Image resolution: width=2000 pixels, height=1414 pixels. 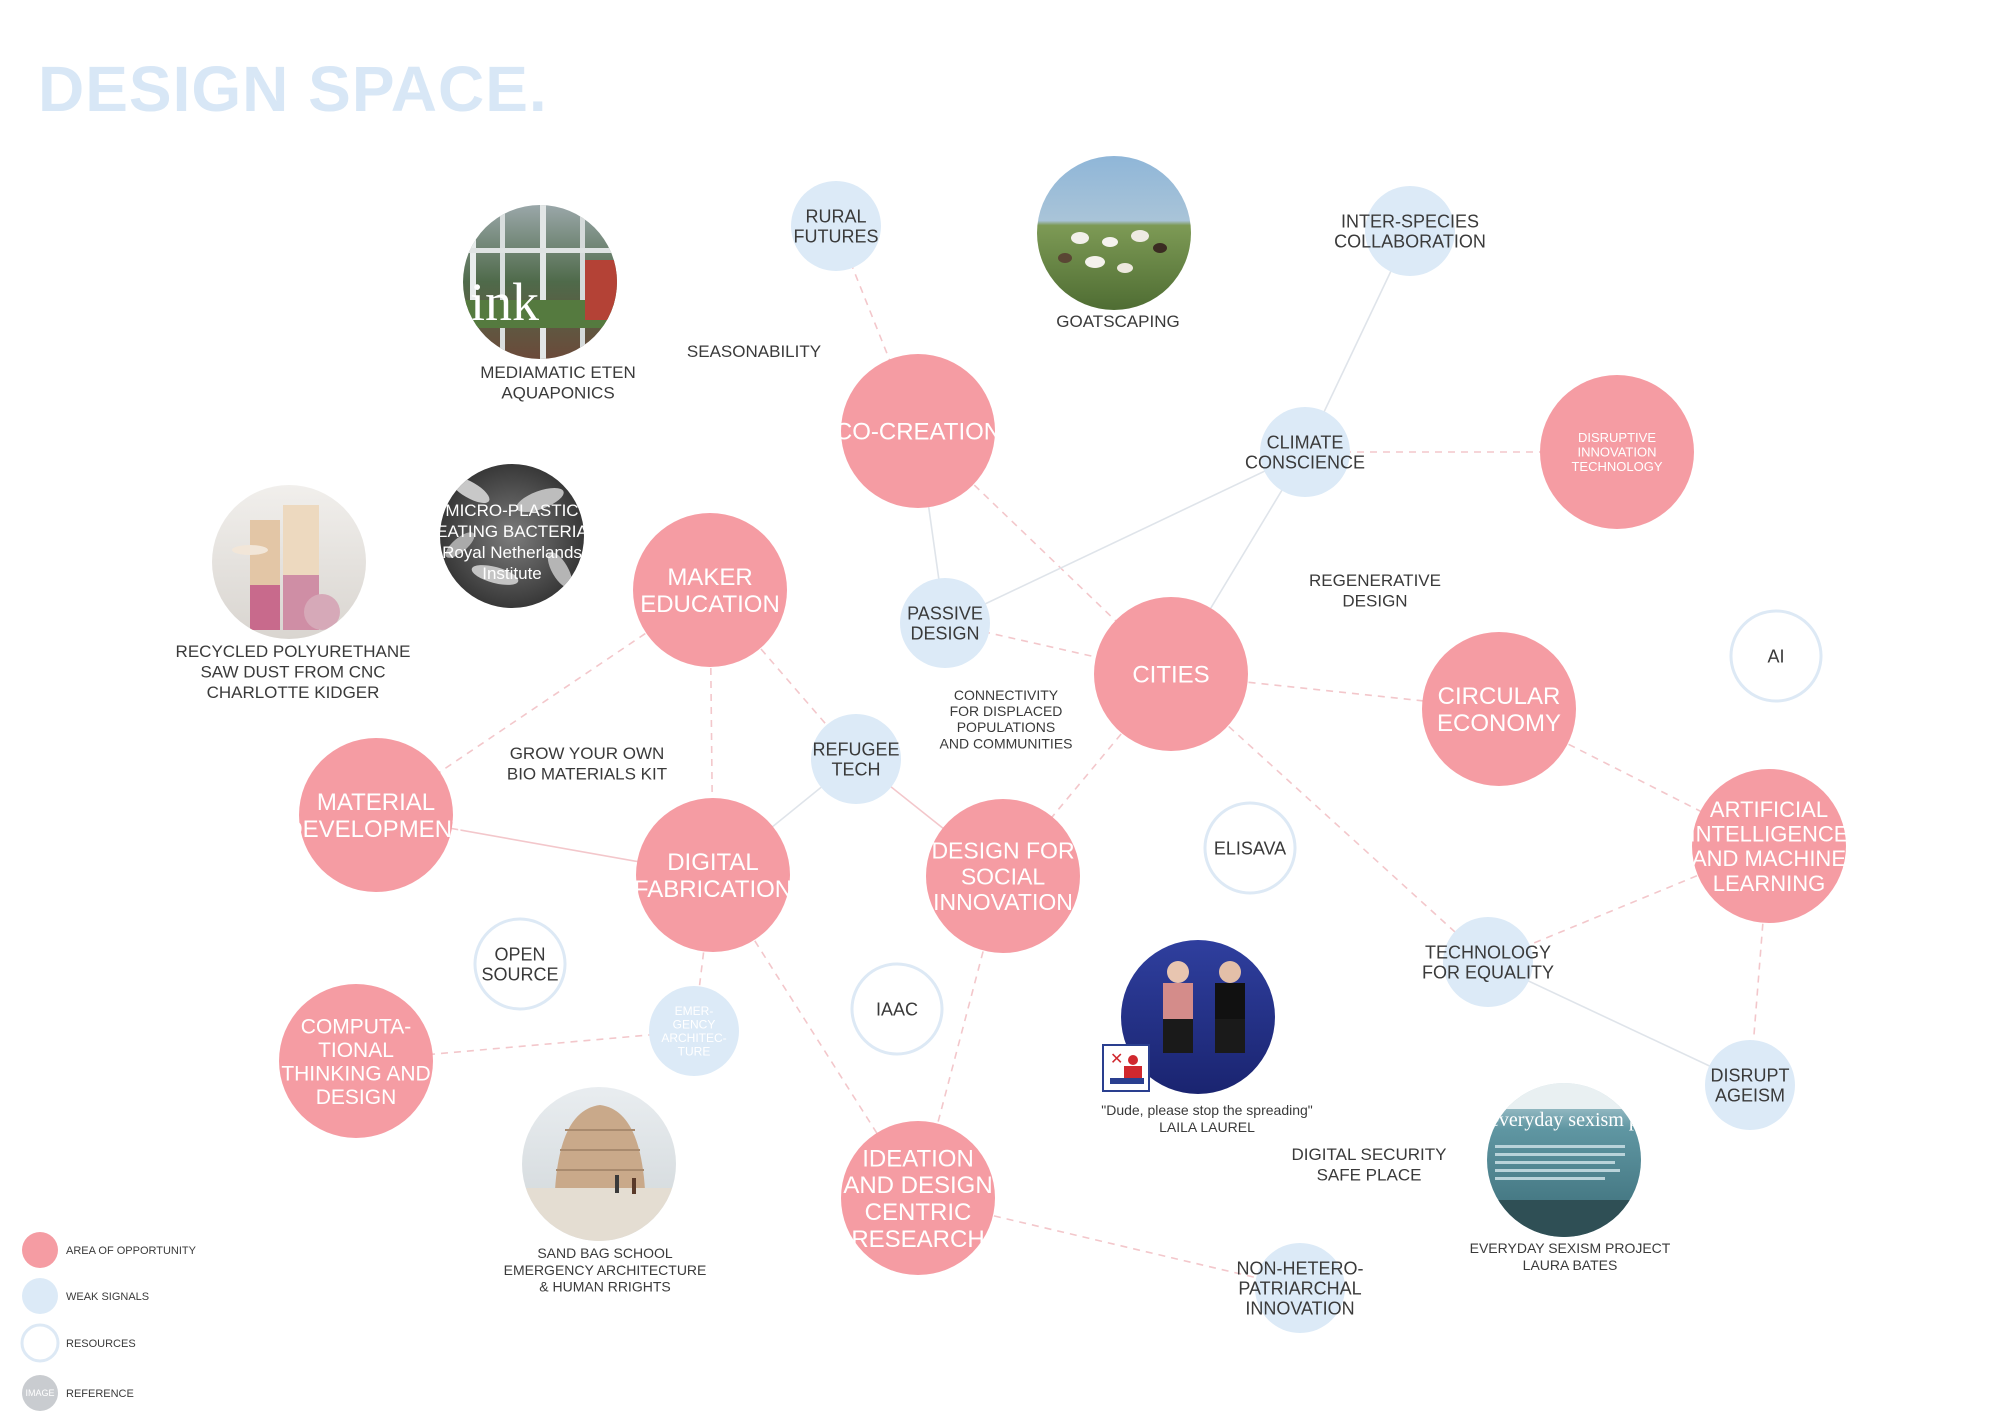 I want to click on stools-photo, so click(x=289, y=562).